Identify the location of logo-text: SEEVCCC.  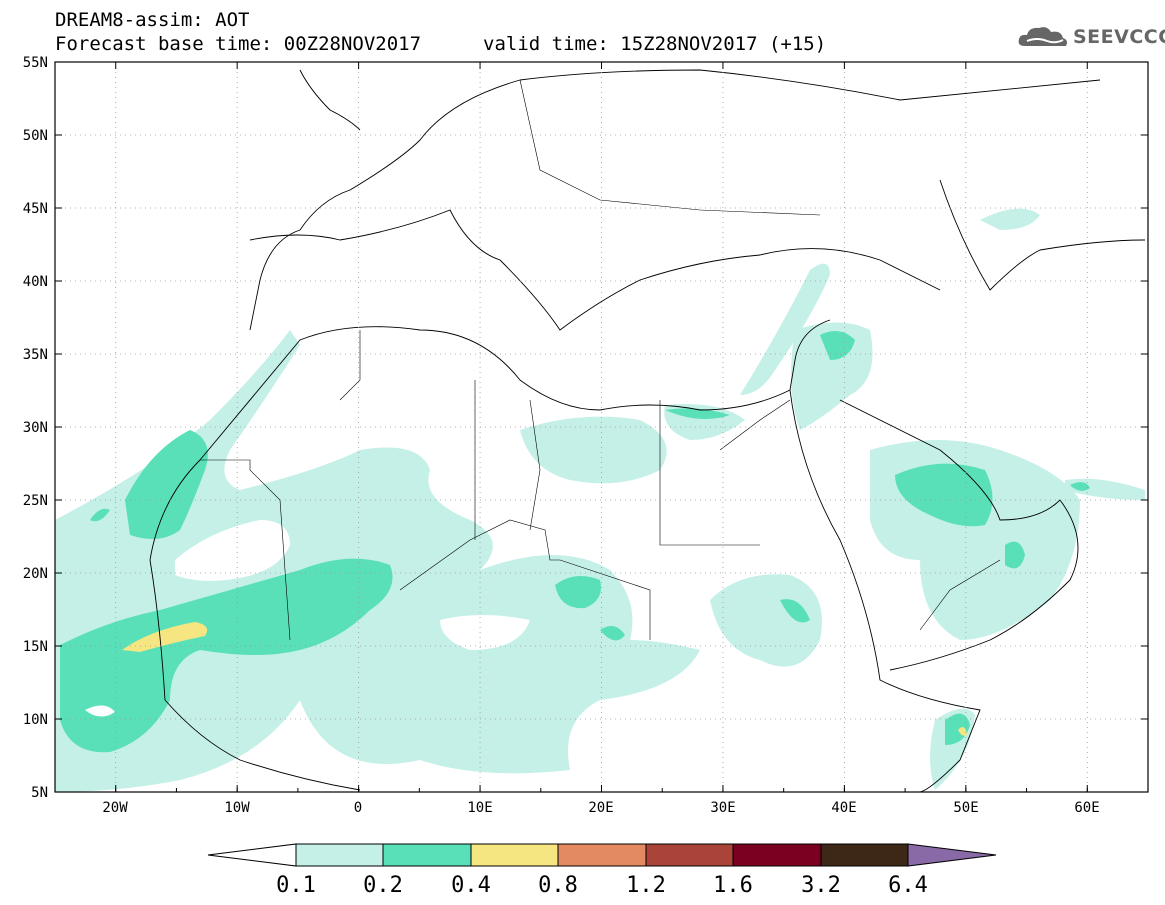
(1119, 37).